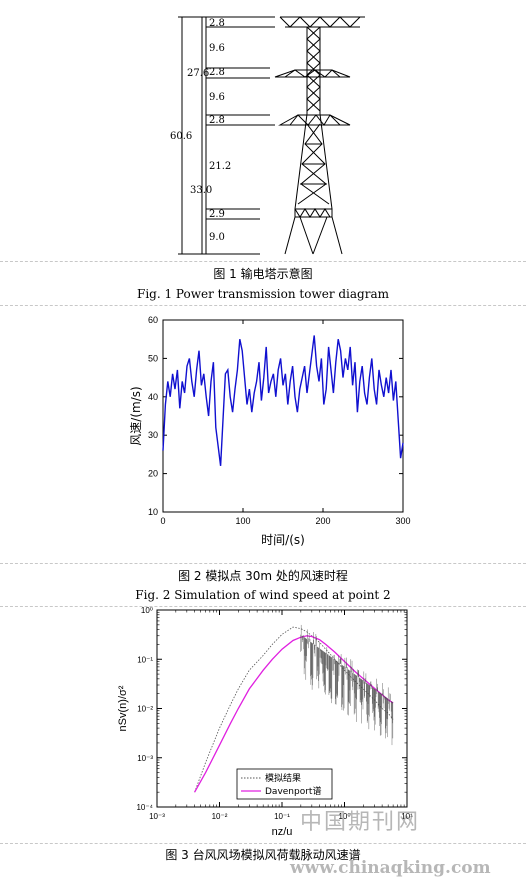 This screenshot has width=526, height=879. I want to click on legend-label-davenport: Davenport谱, so click(293, 791).